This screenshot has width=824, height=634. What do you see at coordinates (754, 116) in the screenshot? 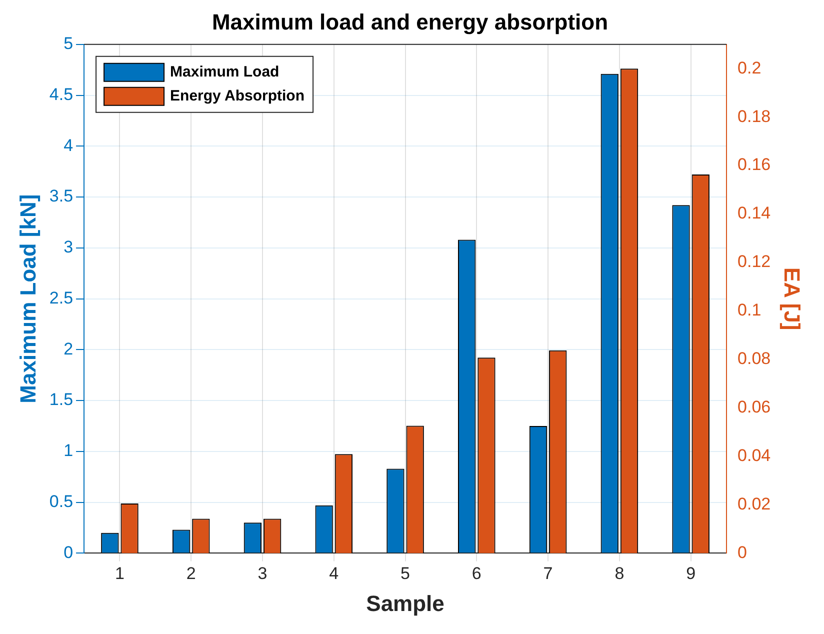
I see `y2-tick-label: 0.18` at bounding box center [754, 116].